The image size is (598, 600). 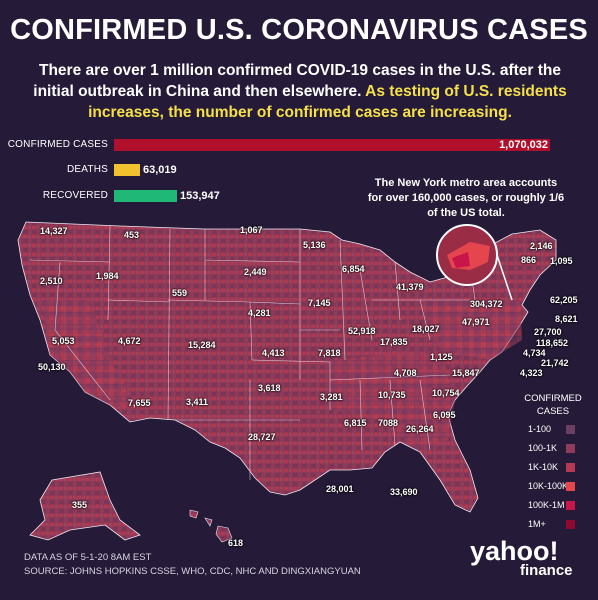 What do you see at coordinates (255, 272) in the screenshot?
I see `label-sd: 2,449` at bounding box center [255, 272].